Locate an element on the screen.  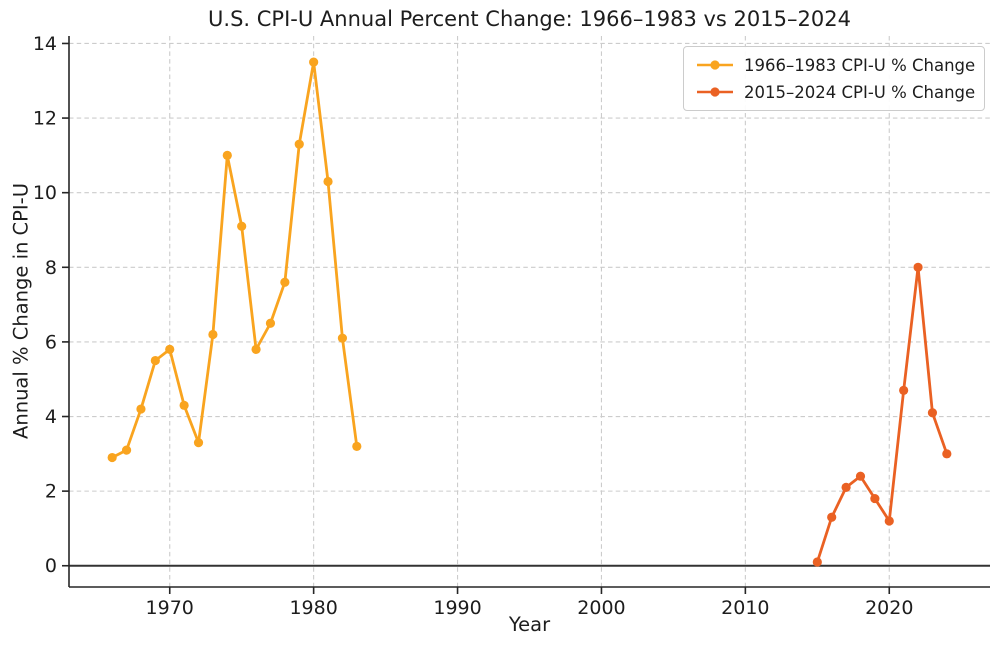
legend-label-2015-2024: 2015–2024 CPI-U % Change is located at coordinates (860, 92).